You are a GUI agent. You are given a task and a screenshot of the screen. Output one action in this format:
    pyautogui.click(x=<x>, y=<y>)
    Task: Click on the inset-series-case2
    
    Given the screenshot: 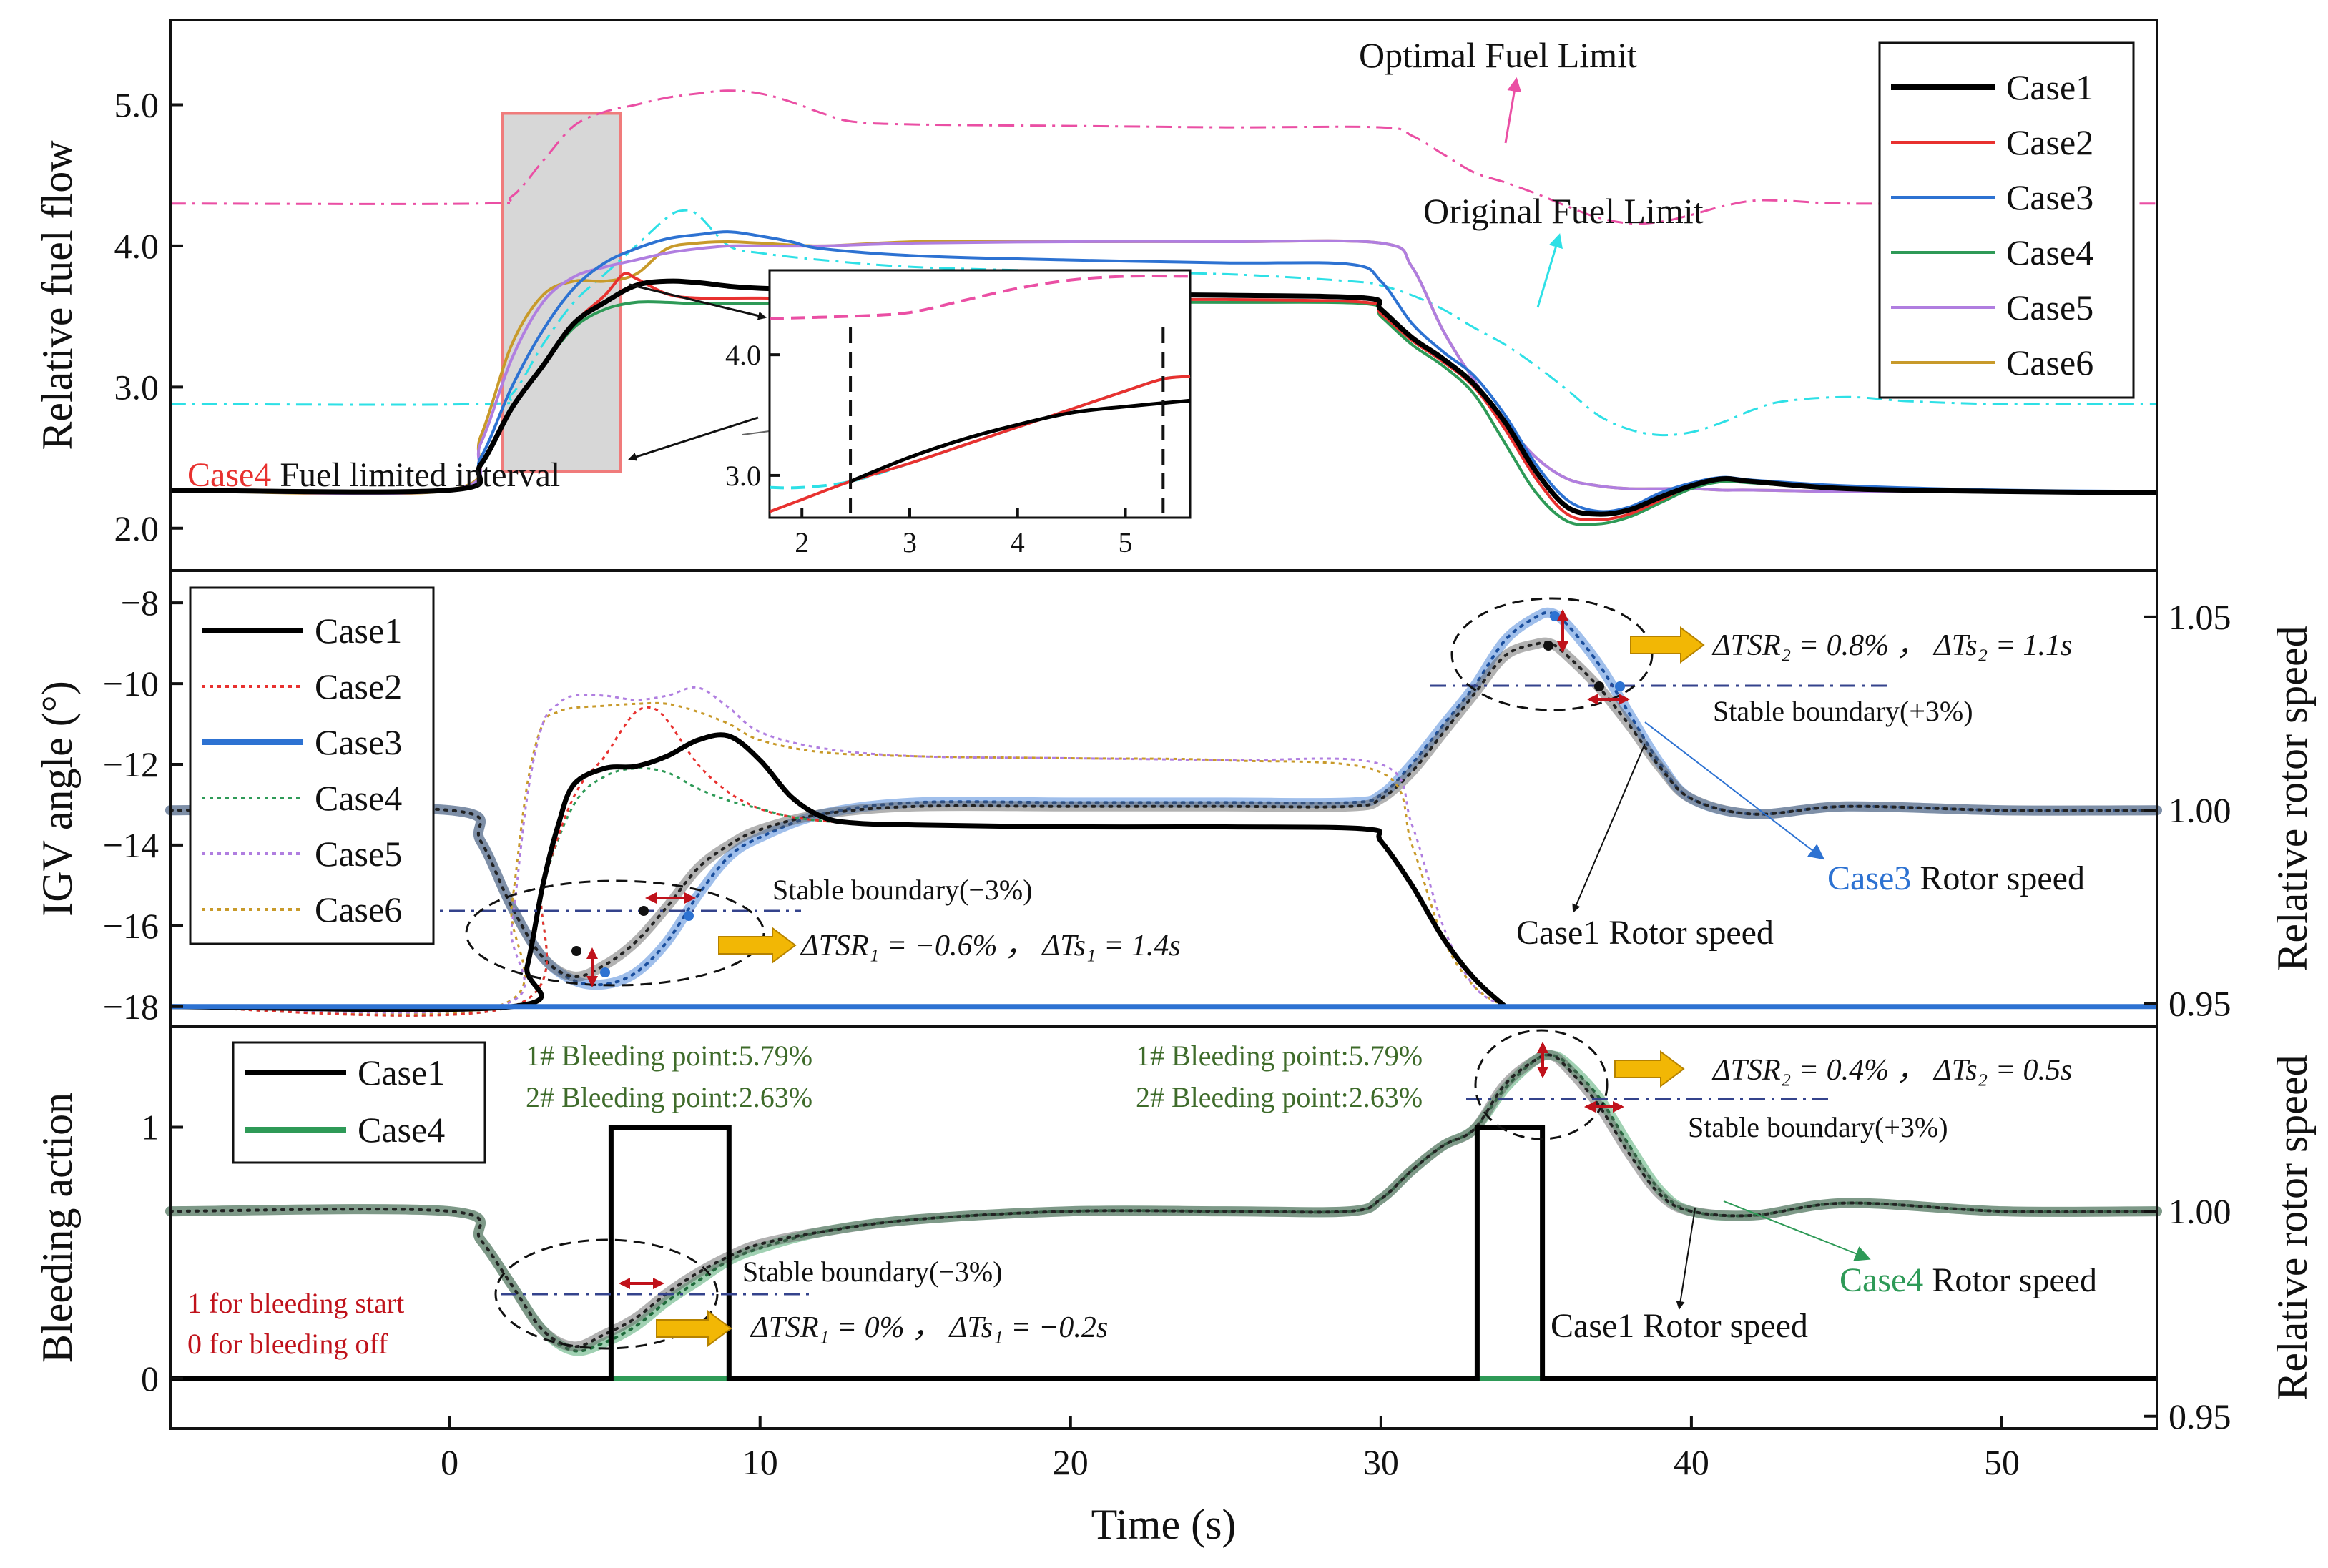 What is the action you would take?
    pyautogui.click(x=980, y=444)
    